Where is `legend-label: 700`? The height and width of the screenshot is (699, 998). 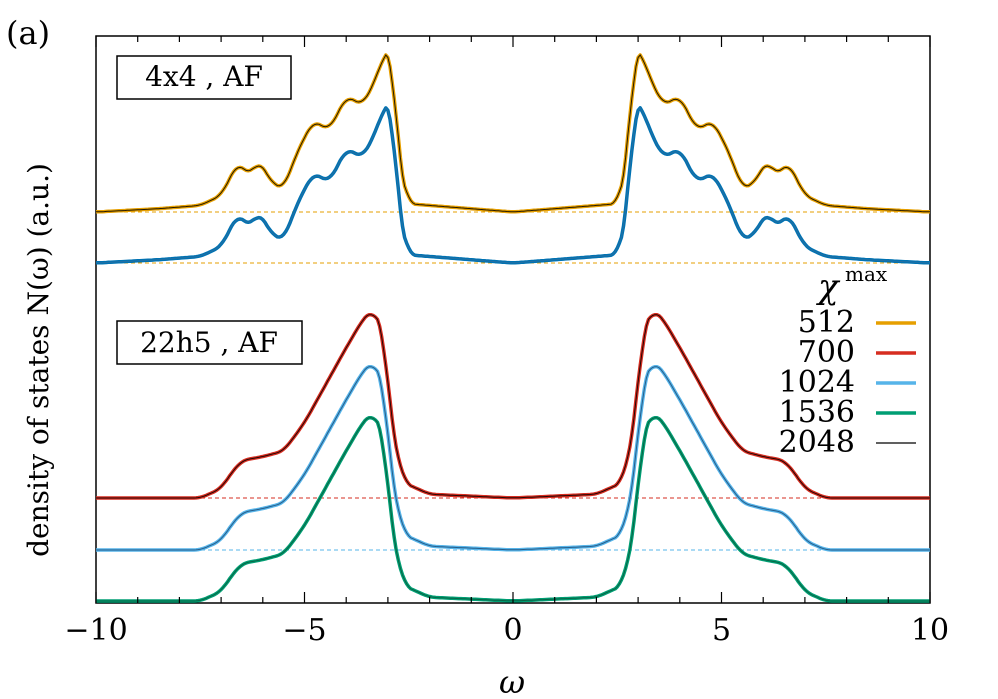 legend-label: 700 is located at coordinates (826, 352).